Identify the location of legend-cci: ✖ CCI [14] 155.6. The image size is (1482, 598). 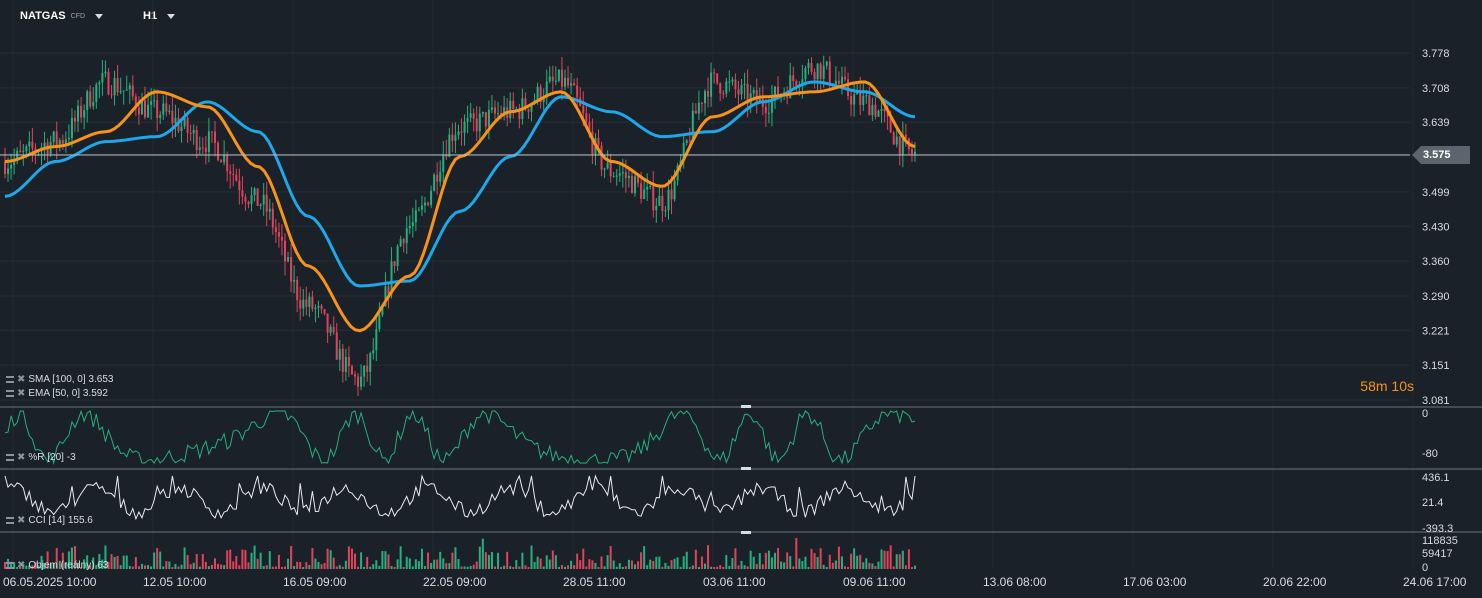
(49, 520).